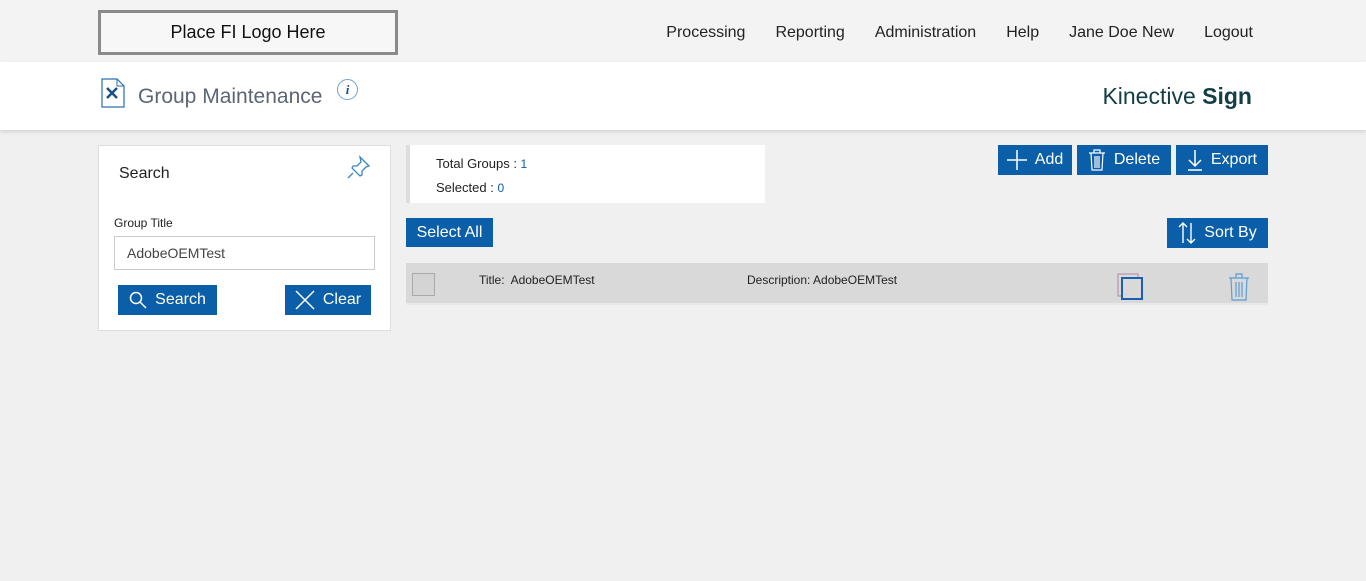  I want to click on row-checkbox, so click(423, 284).